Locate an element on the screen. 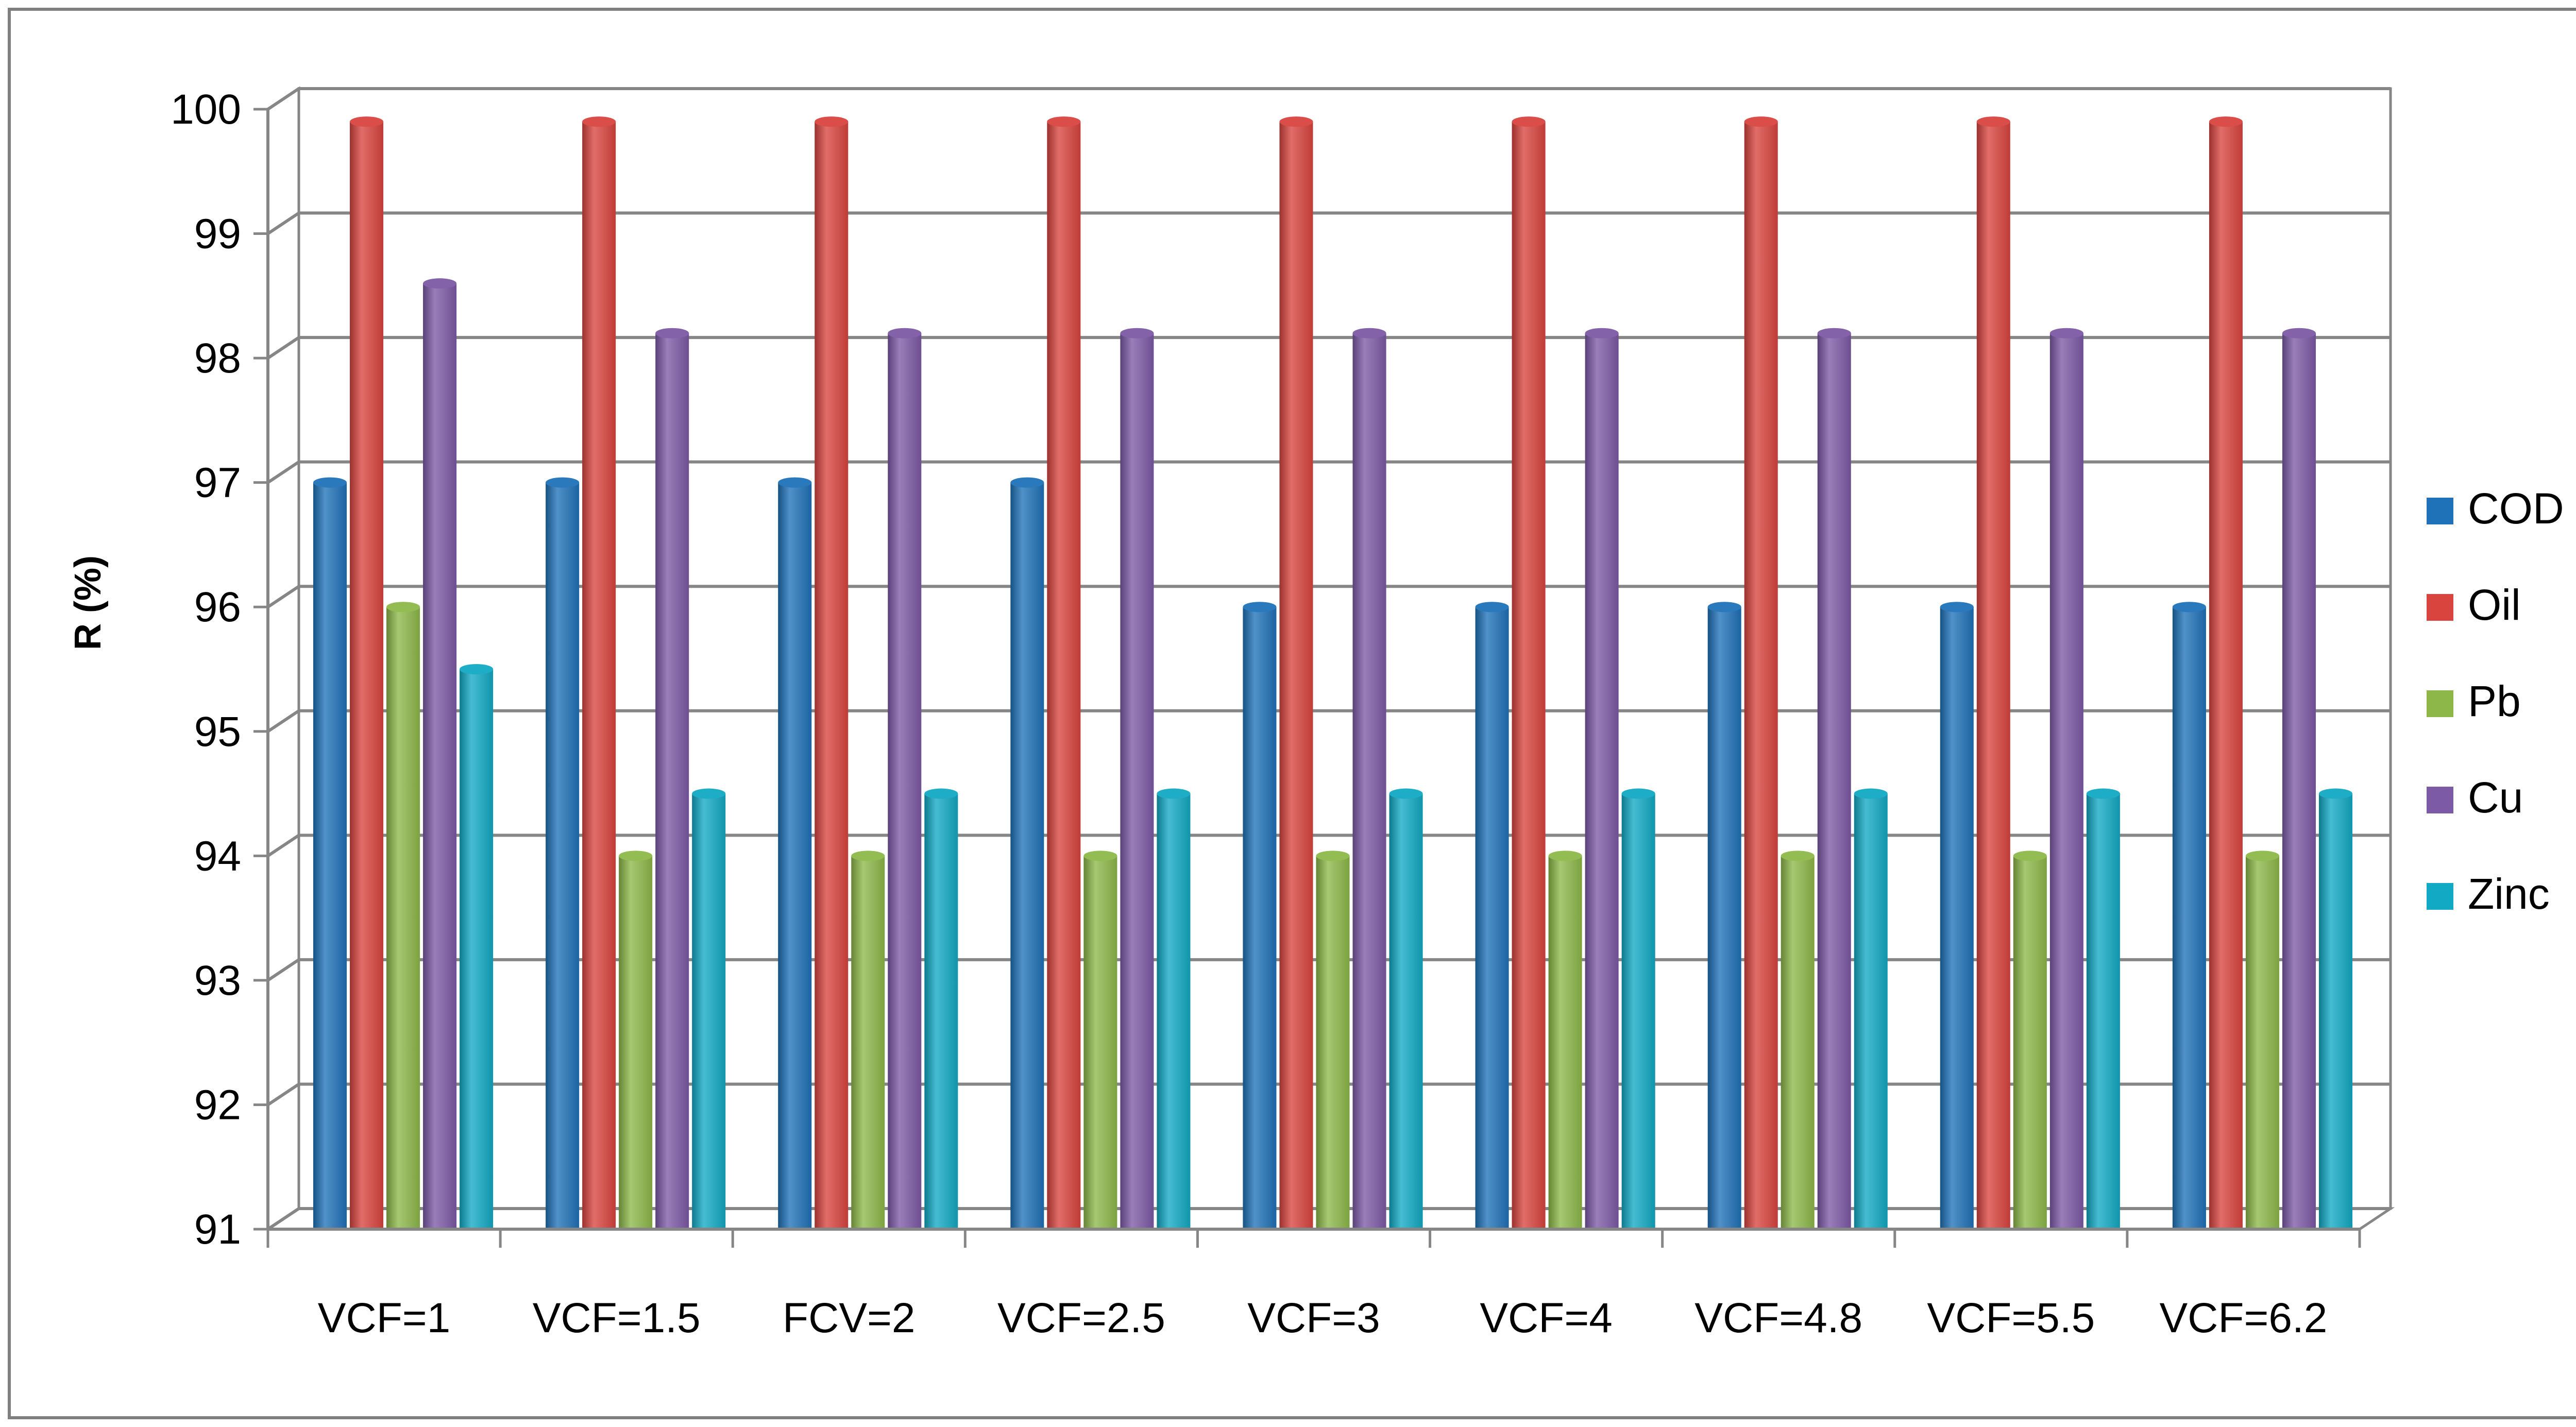 This screenshot has height=1427, width=2576. y-tick-label: 97 is located at coordinates (217, 483).